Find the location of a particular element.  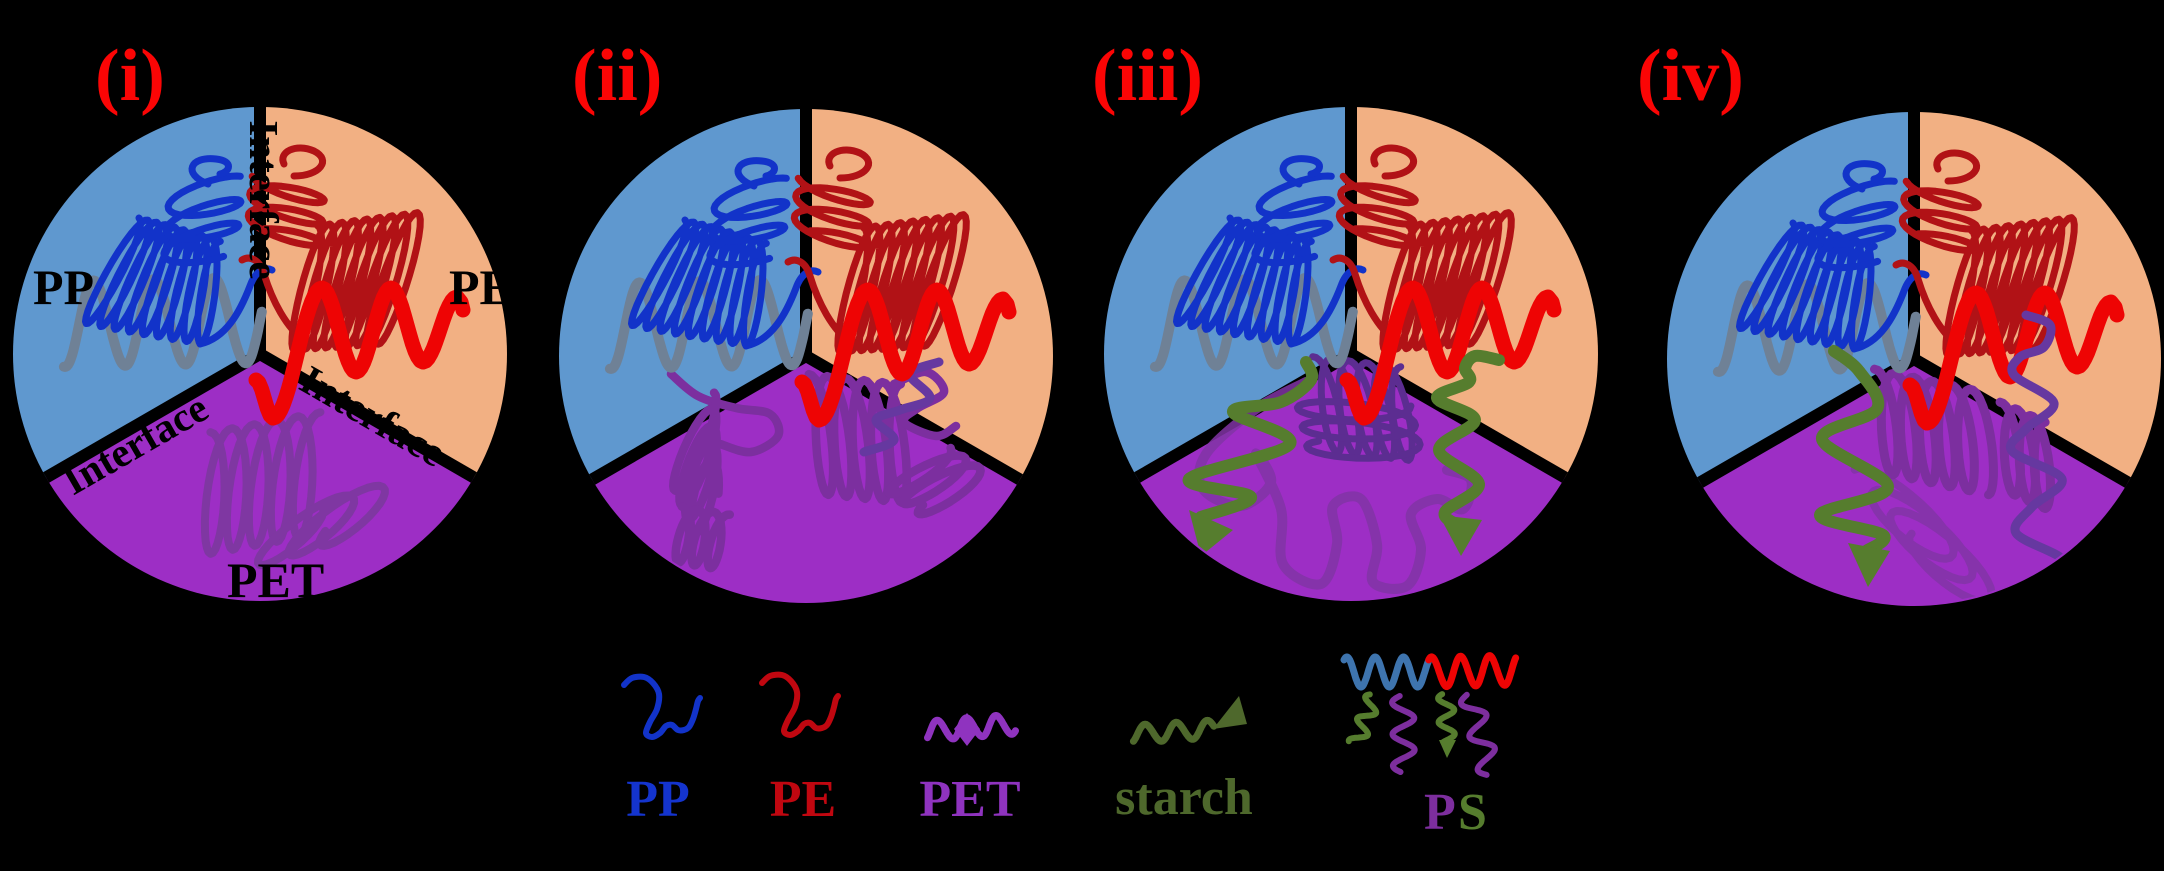

svg-text: (iii) is located at coordinates (1147, 76).